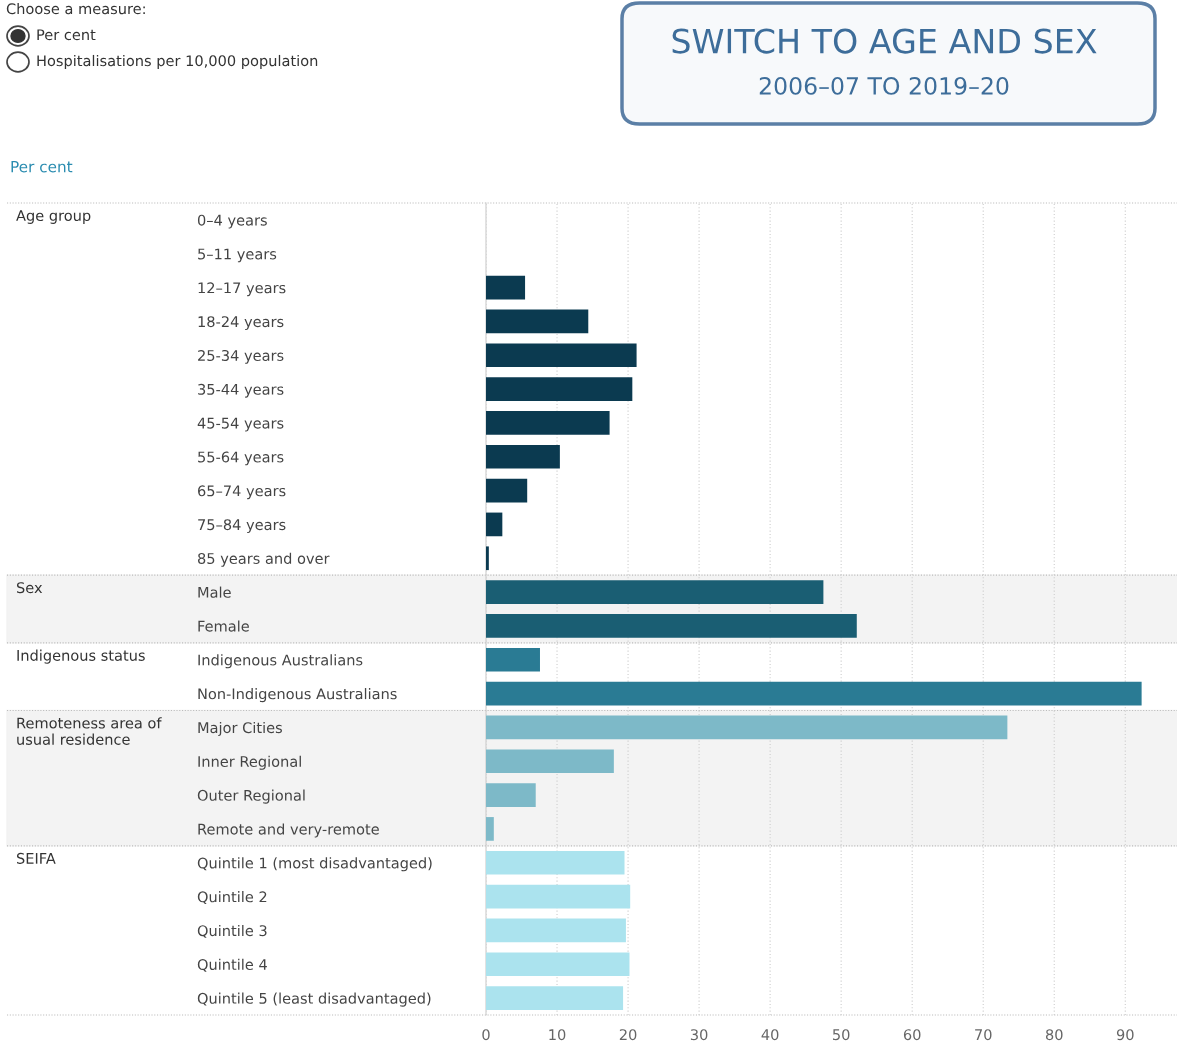 The image size is (1177, 1050). Describe the element at coordinates (240, 728) in the screenshot. I see `y-tick-label: Major Cities` at that location.